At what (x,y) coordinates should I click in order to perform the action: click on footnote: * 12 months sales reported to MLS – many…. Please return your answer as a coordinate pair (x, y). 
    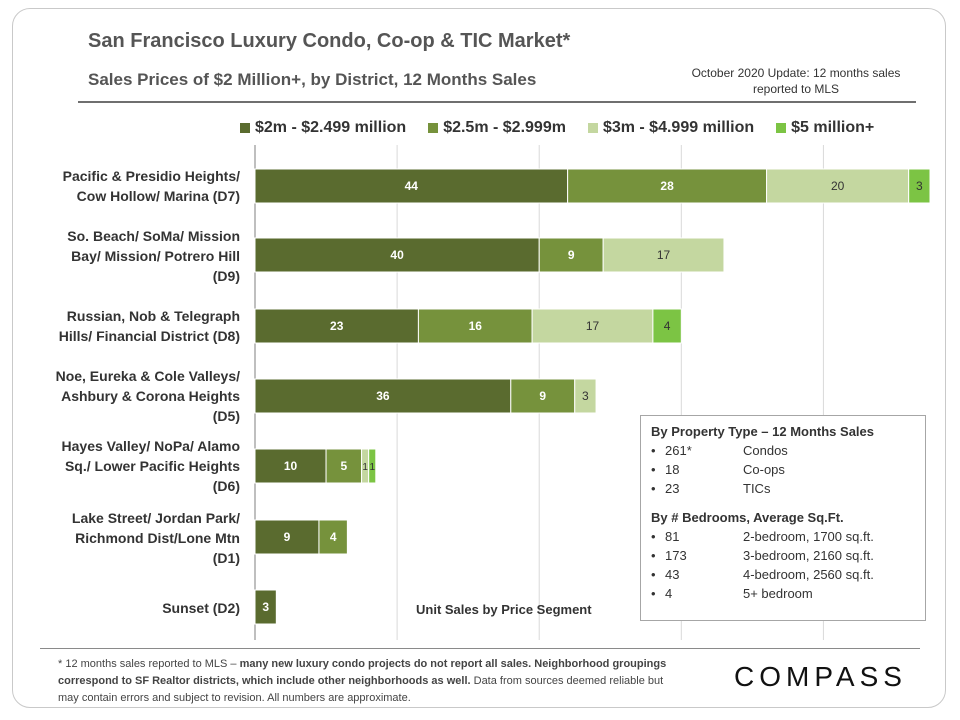
    Looking at the image, I should click on (368, 681).